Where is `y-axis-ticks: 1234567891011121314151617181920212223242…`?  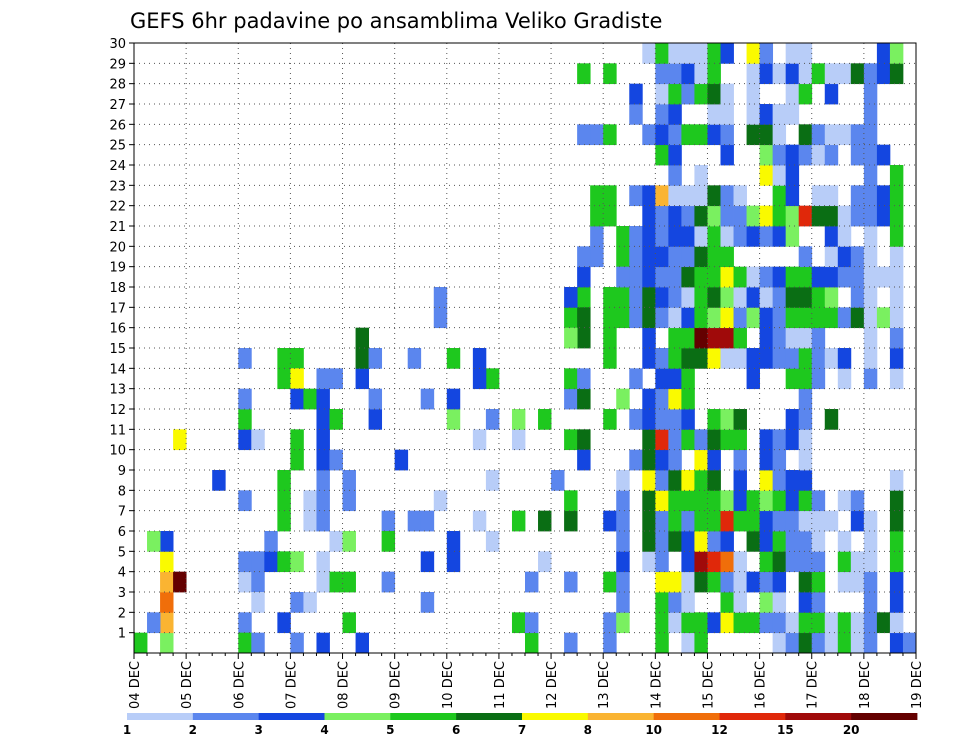
y-axis-ticks: 1234567891011121314151617181920212223242… is located at coordinates (121, 339).